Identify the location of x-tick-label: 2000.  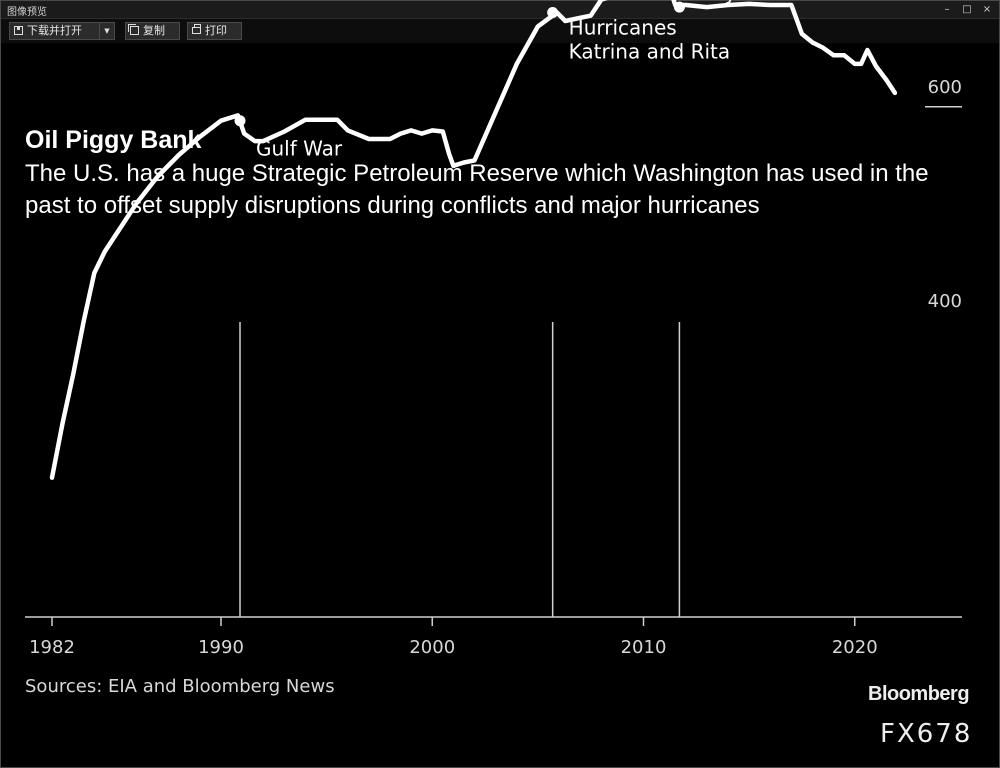
(432, 647).